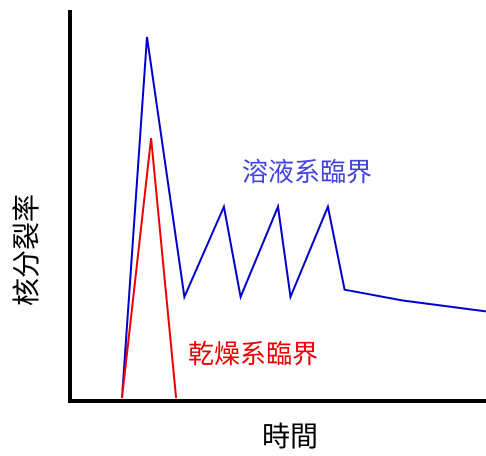 Image resolution: width=486 pixels, height=456 pixels. I want to click on y-axis-label: 核分裂率, so click(26, 250).